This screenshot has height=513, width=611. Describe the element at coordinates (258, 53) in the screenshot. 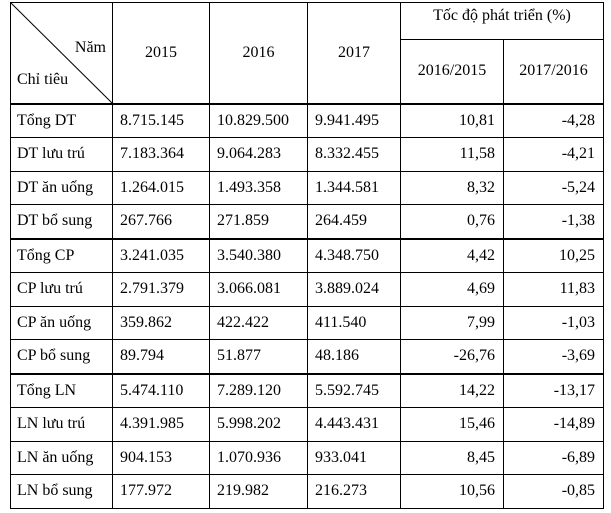

I see `year-header: 2016` at that location.